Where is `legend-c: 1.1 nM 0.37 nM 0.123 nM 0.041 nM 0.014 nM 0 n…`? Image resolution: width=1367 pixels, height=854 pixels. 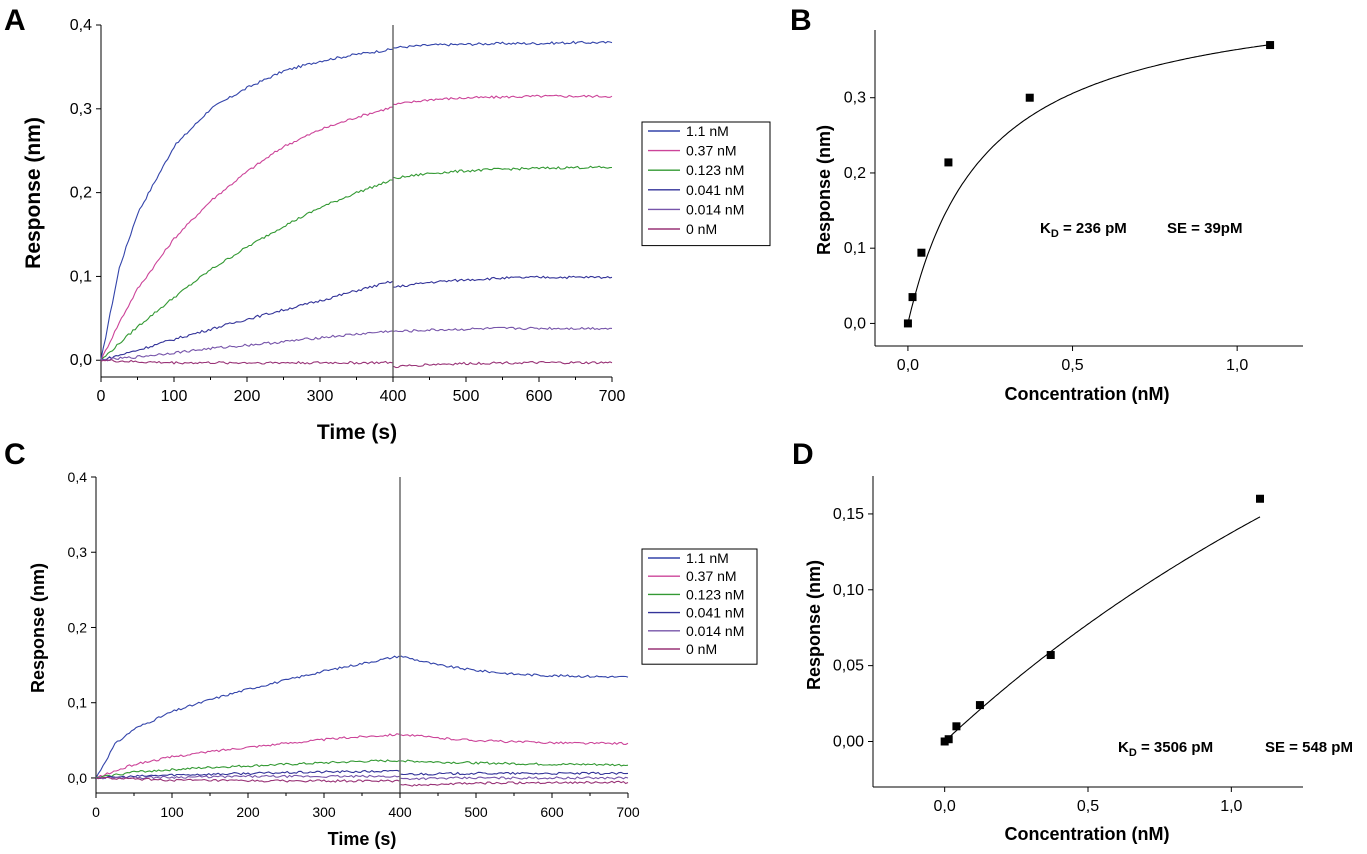 legend-c: 1.1 nM 0.37 nM 0.123 nM 0.041 nM 0.014 nM 0 n… is located at coordinates (699, 606).